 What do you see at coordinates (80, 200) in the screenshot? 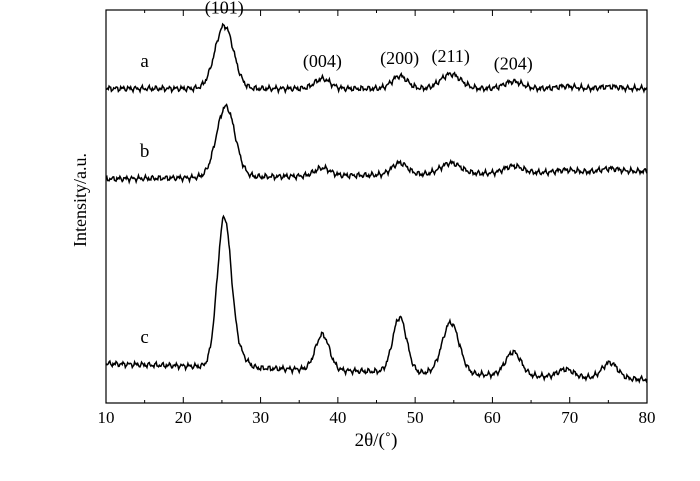
I see `y-axis-label: Intensity/a.u.` at bounding box center [80, 200].